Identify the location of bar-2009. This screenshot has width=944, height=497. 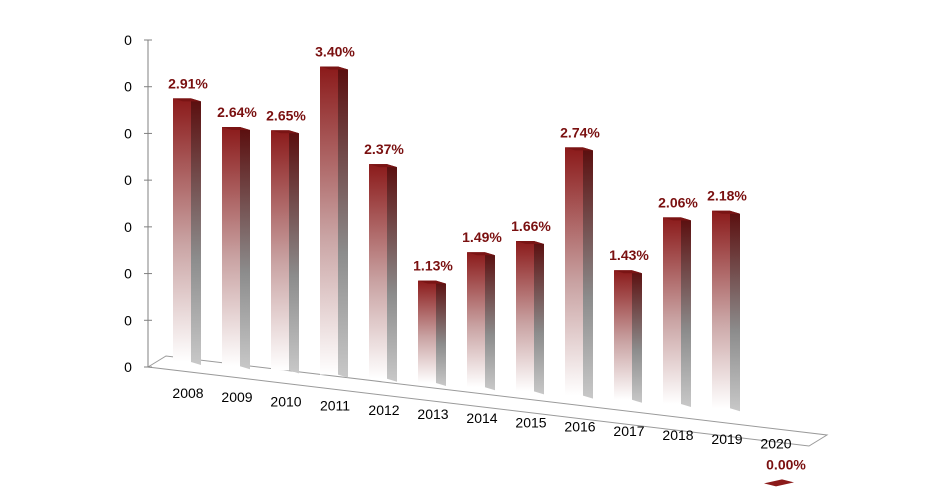
(236, 248).